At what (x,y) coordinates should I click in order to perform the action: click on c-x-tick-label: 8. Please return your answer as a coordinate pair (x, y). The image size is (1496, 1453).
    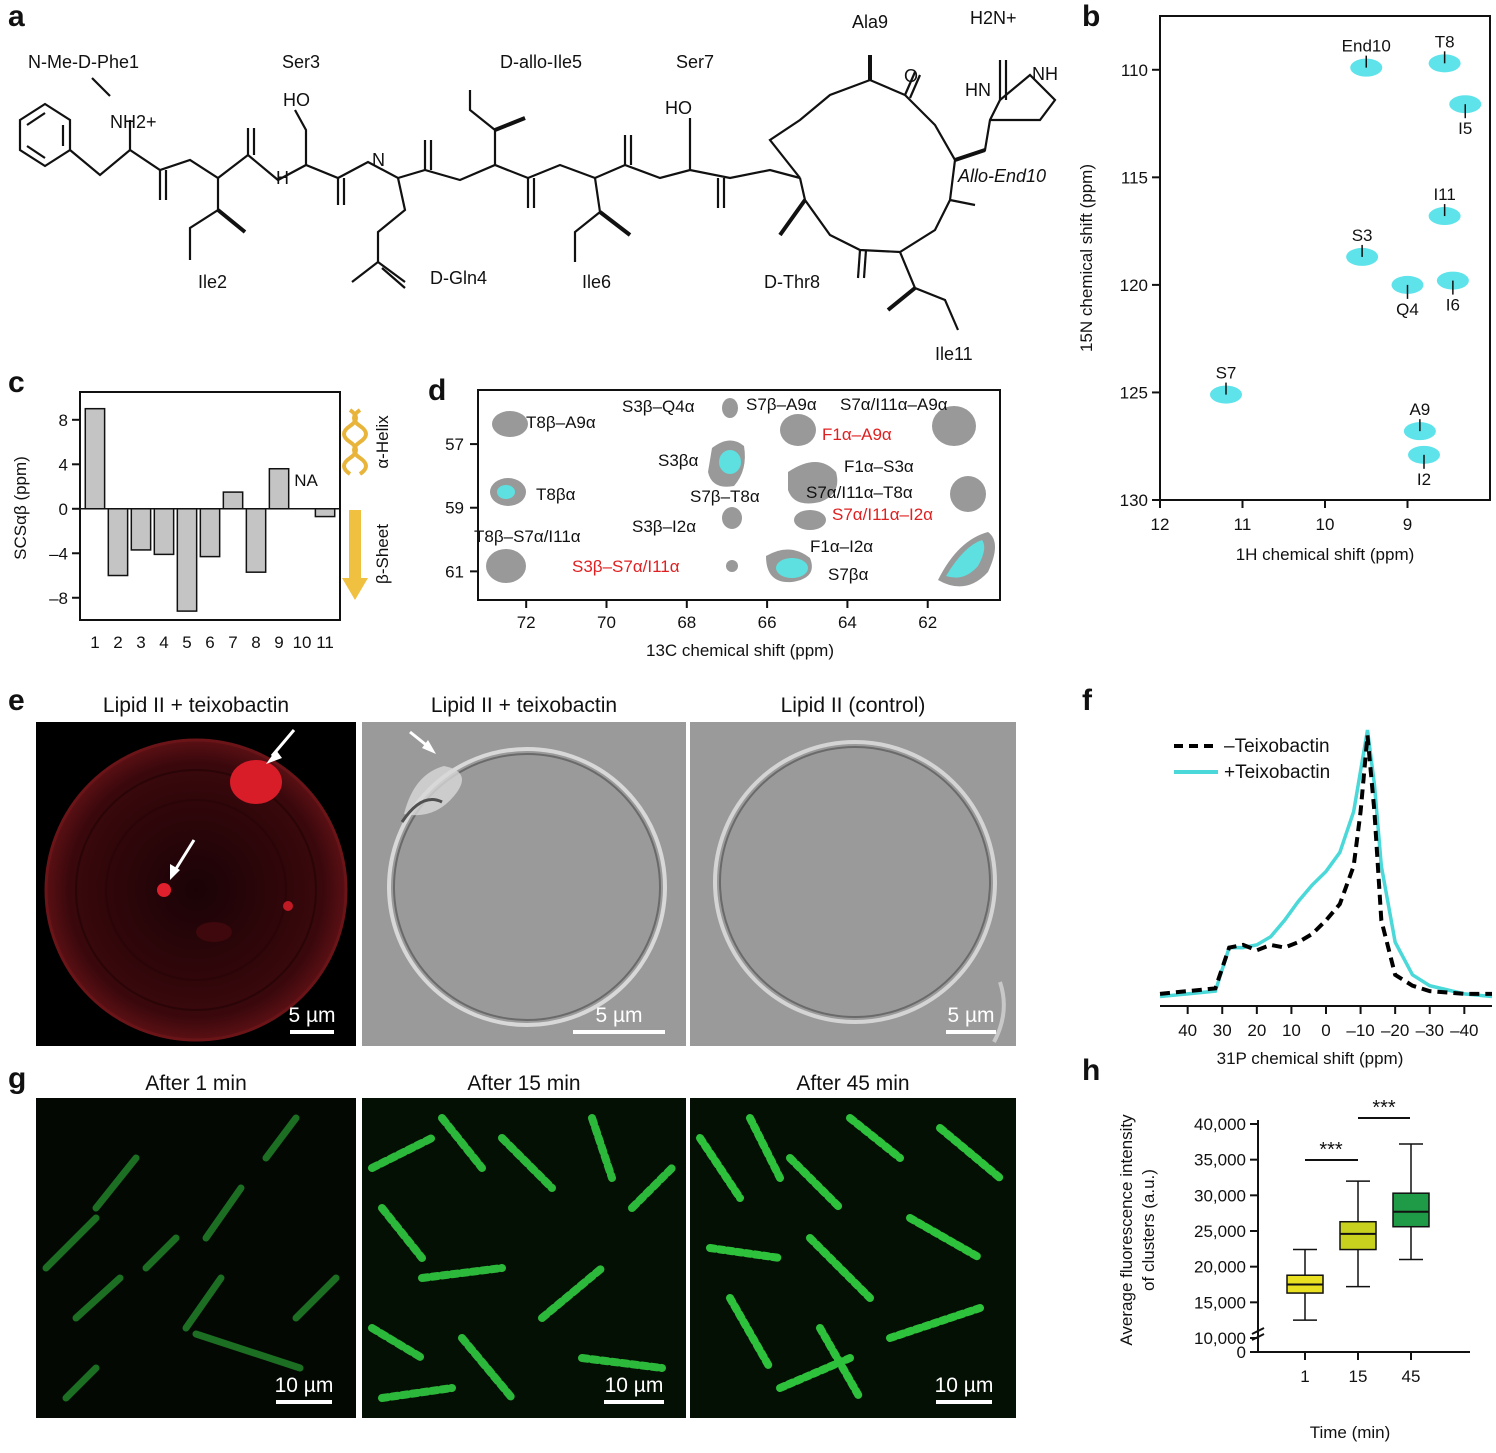
    Looking at the image, I should click on (255, 642).